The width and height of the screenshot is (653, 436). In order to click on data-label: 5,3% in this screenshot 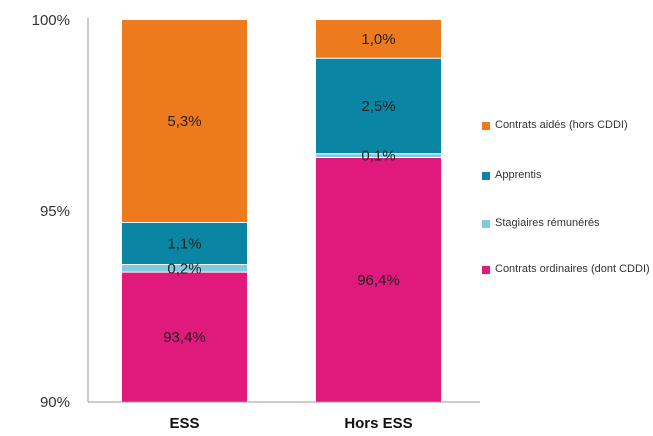, I will do `click(184, 121)`.